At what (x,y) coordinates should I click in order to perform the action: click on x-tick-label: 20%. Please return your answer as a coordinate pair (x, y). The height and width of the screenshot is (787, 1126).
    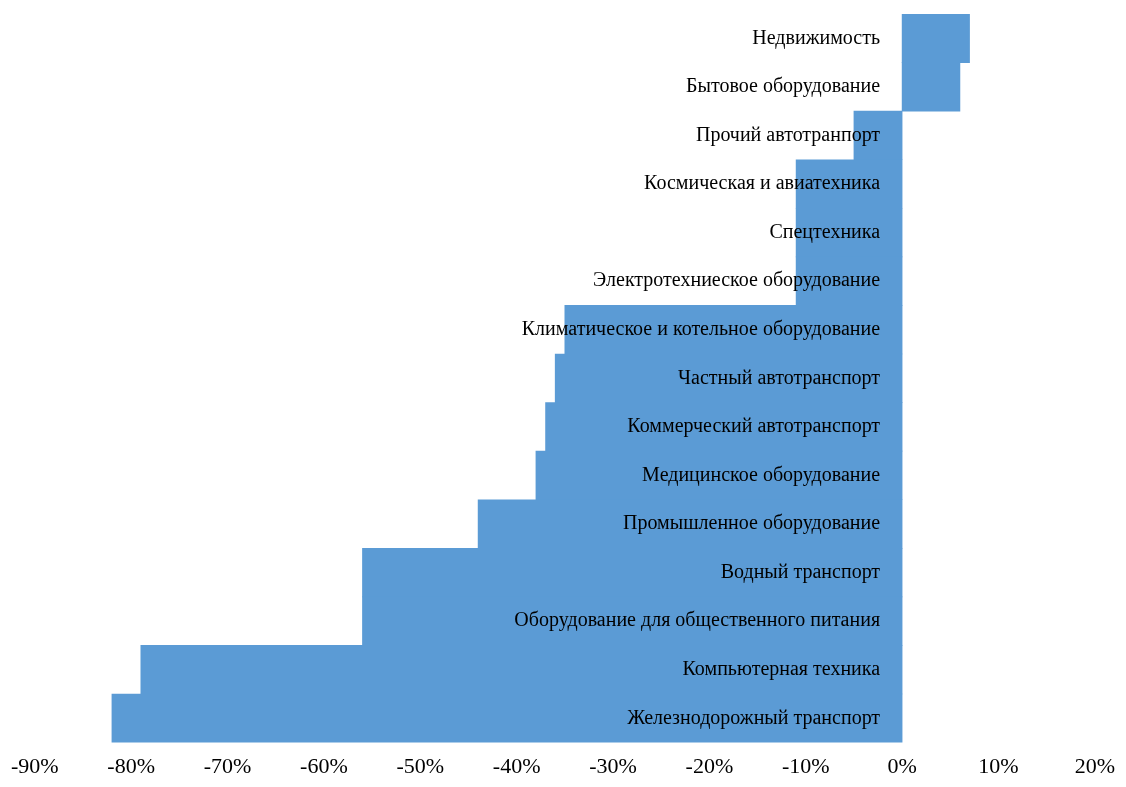
    Looking at the image, I should click on (1094, 765).